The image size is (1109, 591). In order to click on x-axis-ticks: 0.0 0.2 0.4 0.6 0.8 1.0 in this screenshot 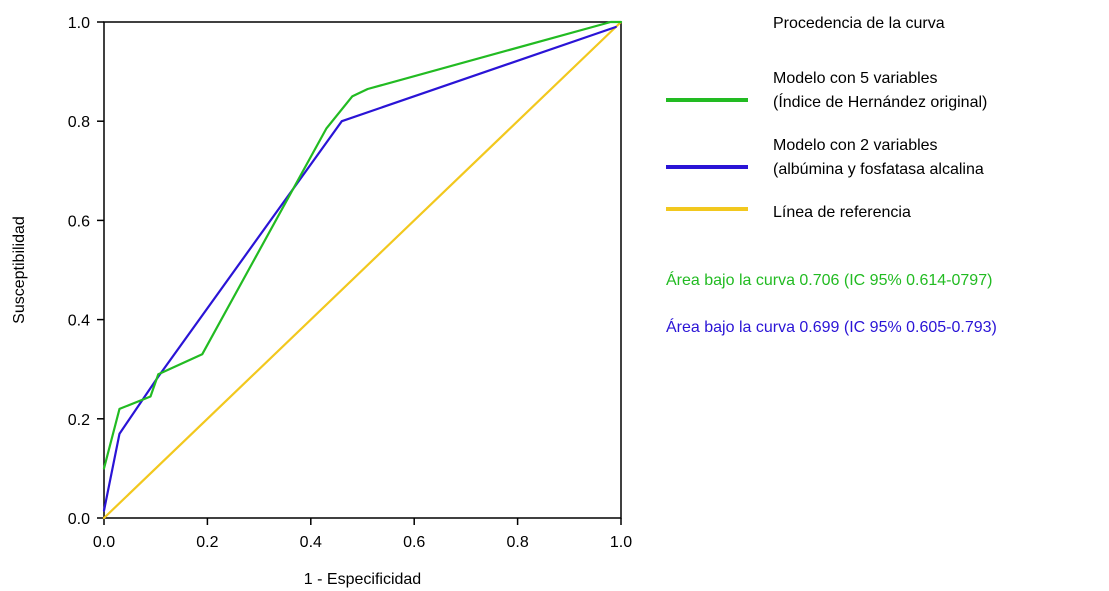, I will do `click(362, 534)`.